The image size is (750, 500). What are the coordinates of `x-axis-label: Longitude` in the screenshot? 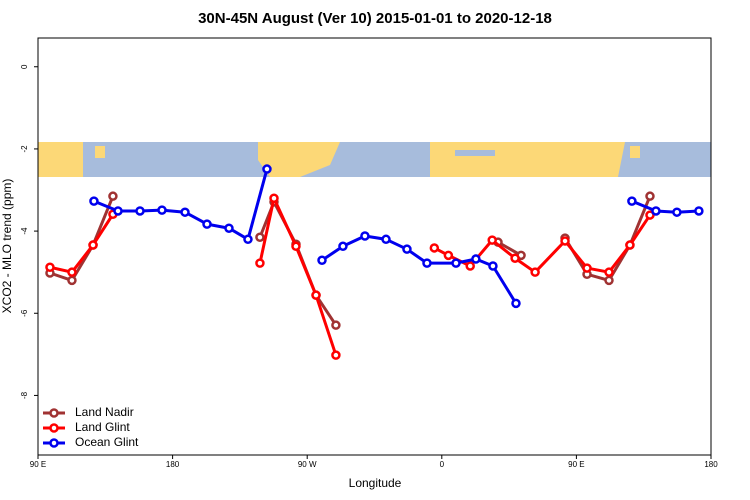 It's located at (375, 483).